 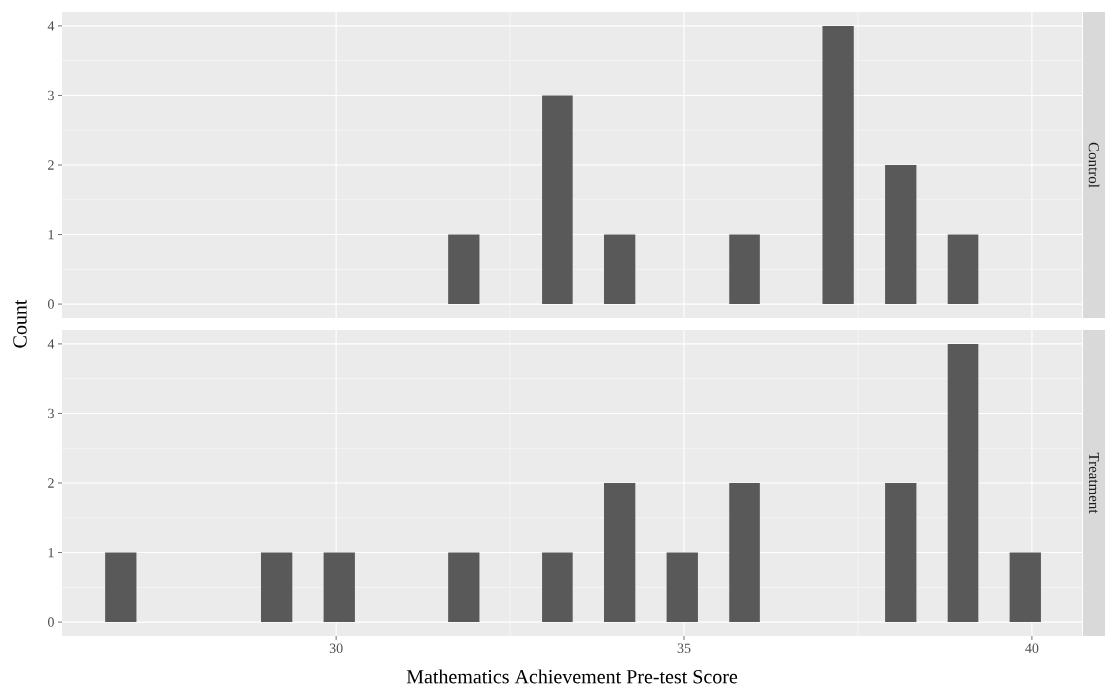 What do you see at coordinates (336, 648) in the screenshot?
I see `x-tick-label: 30` at bounding box center [336, 648].